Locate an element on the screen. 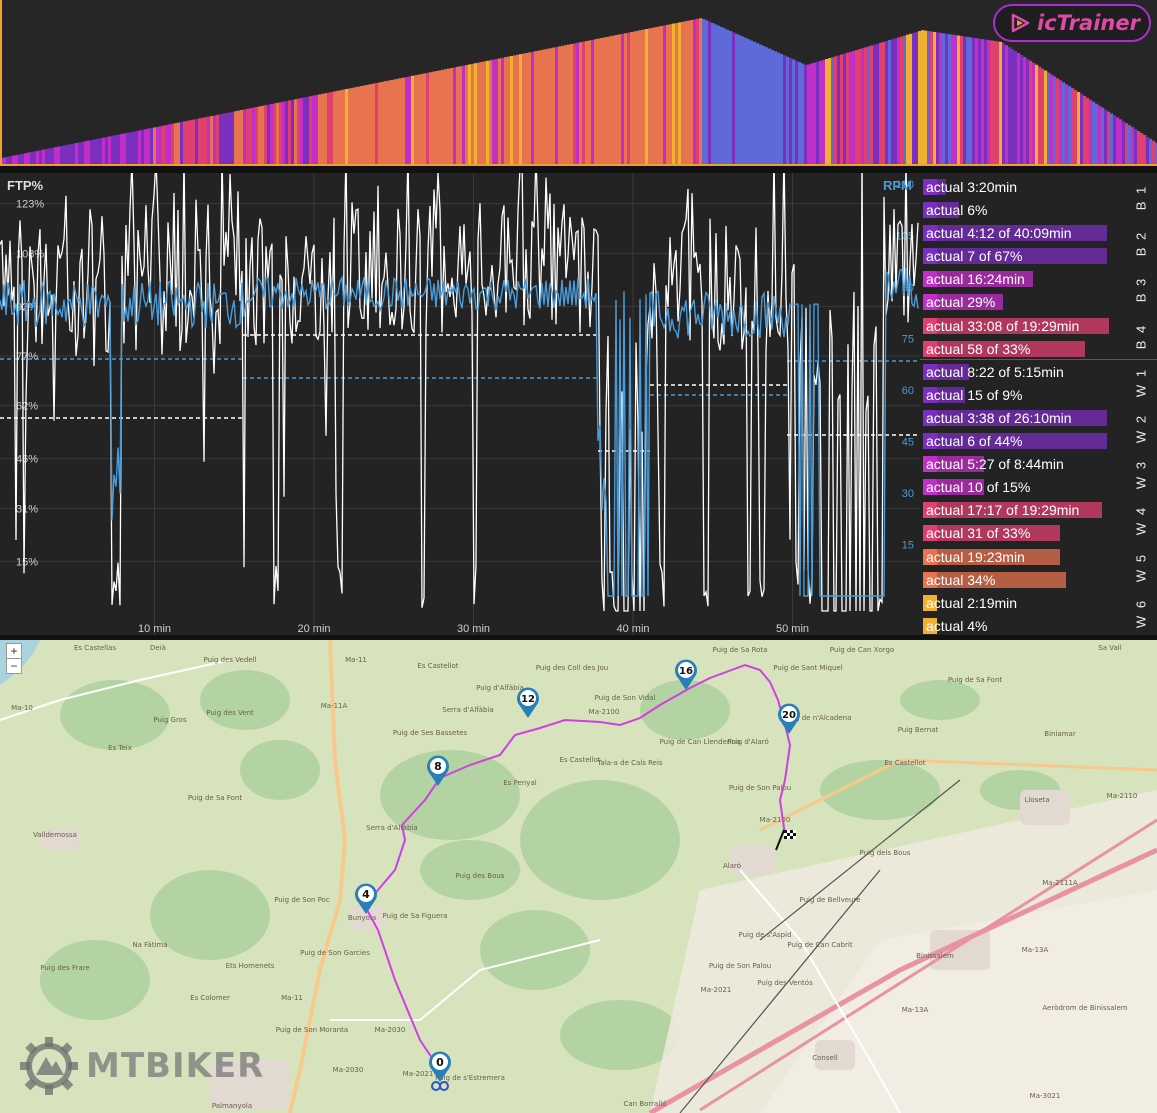  logo-text: icTrainer is located at coordinates (1088, 23).